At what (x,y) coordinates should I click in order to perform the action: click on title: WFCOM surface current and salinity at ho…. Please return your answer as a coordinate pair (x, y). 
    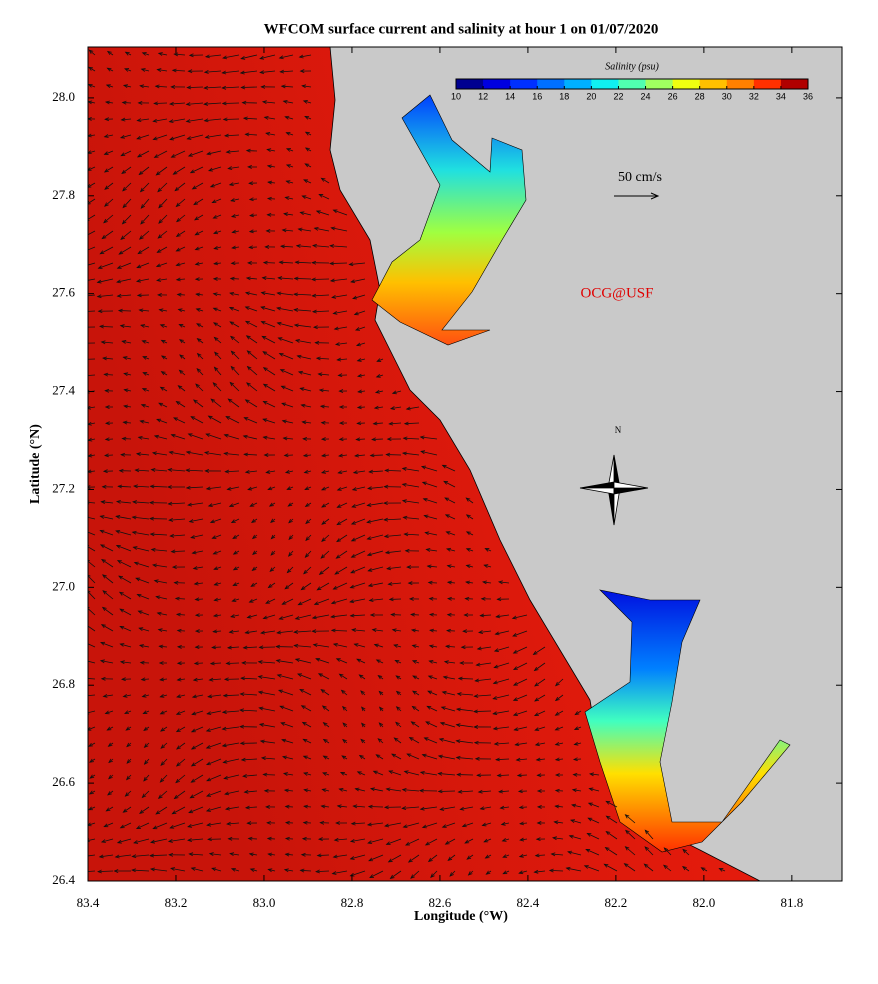
    Looking at the image, I should click on (461, 29).